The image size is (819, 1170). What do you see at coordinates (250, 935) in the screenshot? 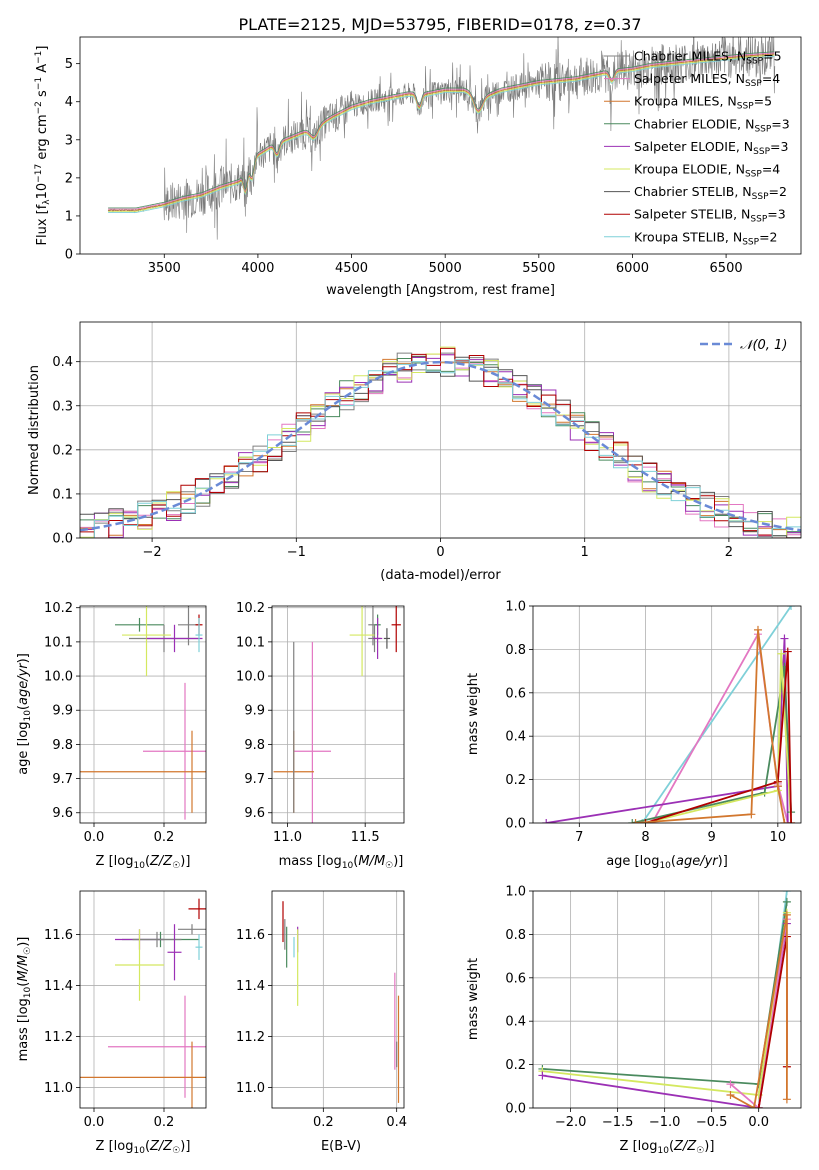
I see `y-tick-label: 11.6` at bounding box center [250, 935].